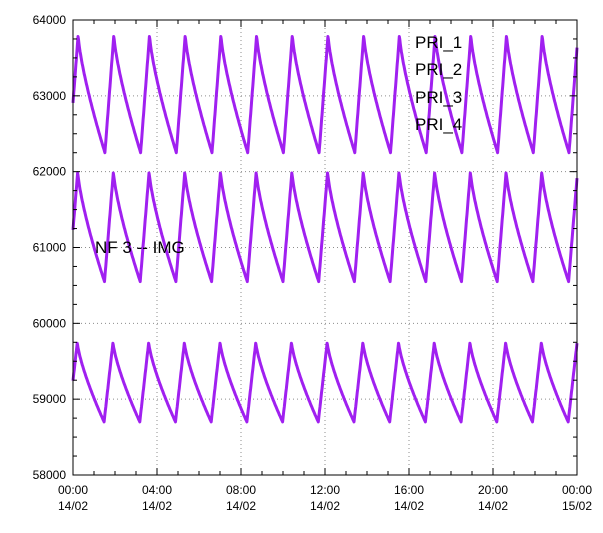 This screenshot has width=603, height=533. Describe the element at coordinates (325, 490) in the screenshot. I see `x-tick-time: 12:00` at that location.